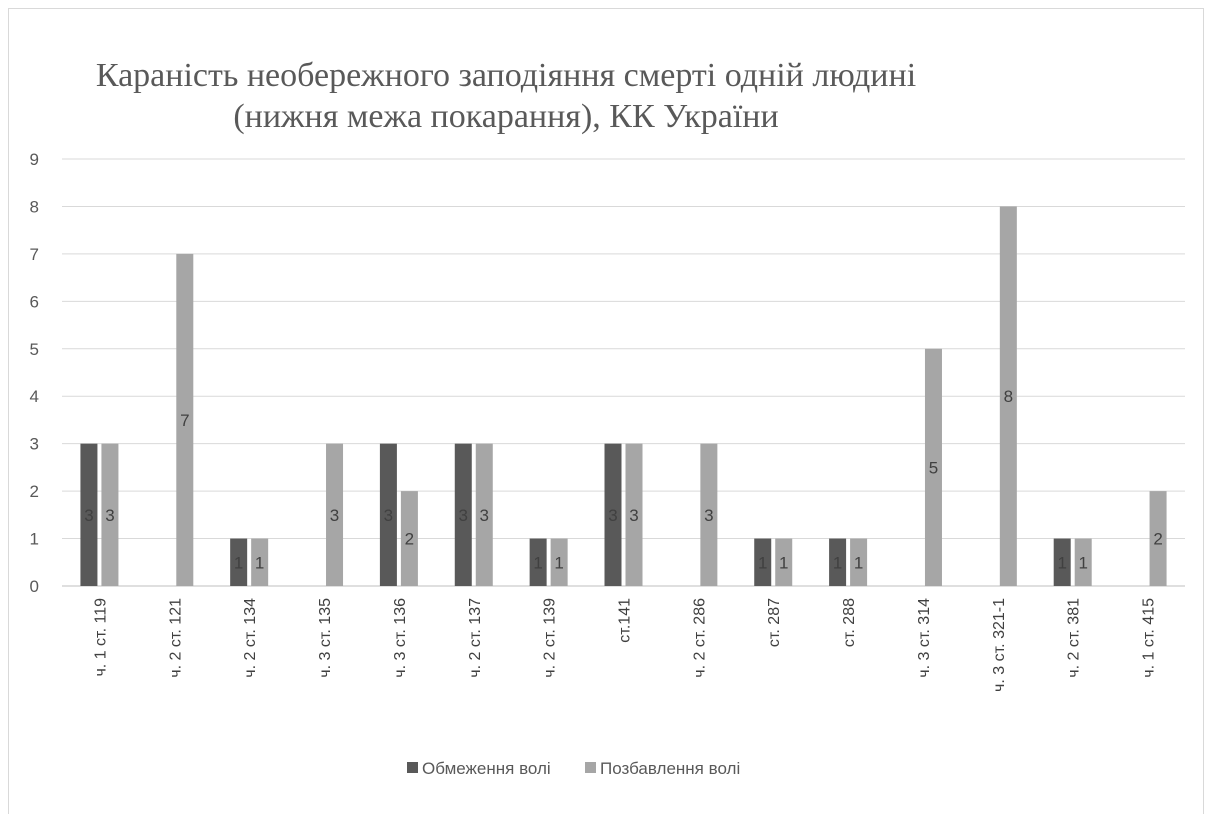 This screenshot has height=815, width=1208. What do you see at coordinates (625, 620) in the screenshot?
I see `x-category-label: ст.141` at bounding box center [625, 620].